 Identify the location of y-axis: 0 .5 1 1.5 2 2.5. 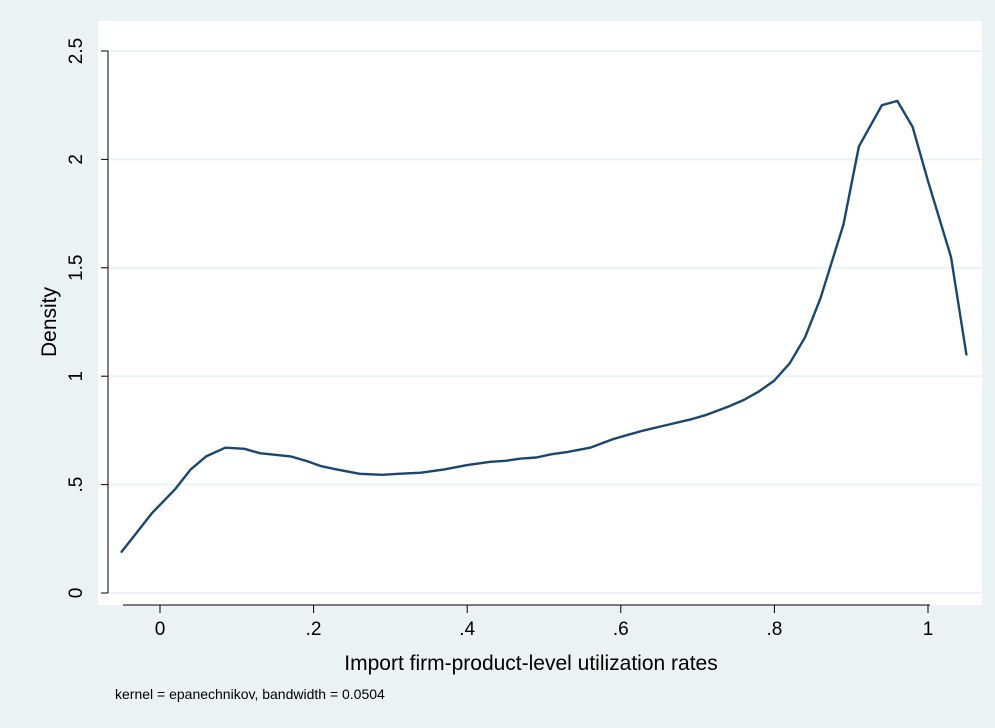
(87, 318).